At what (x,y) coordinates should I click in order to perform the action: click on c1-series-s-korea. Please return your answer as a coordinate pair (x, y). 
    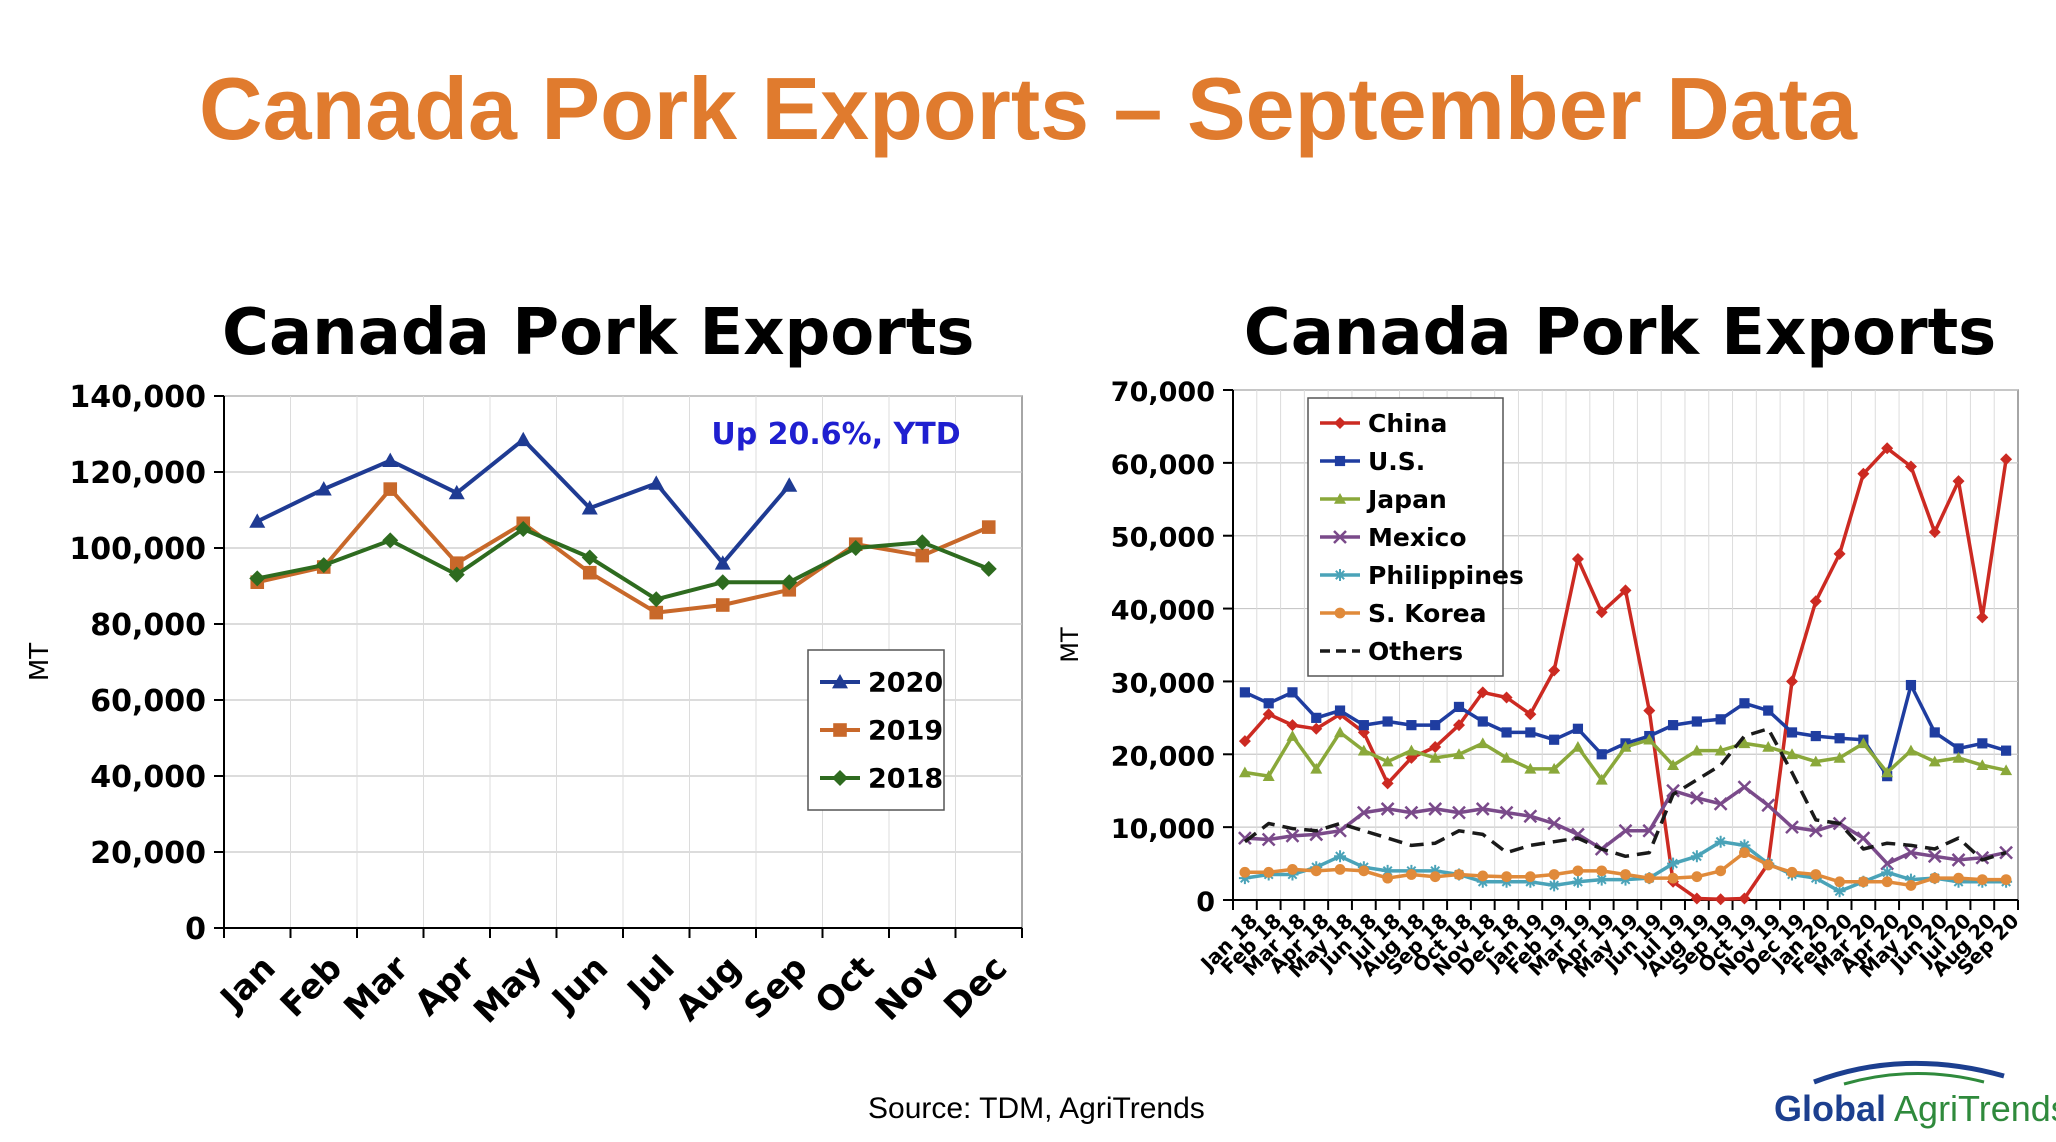
    Looking at the image, I should click on (1625, 869).